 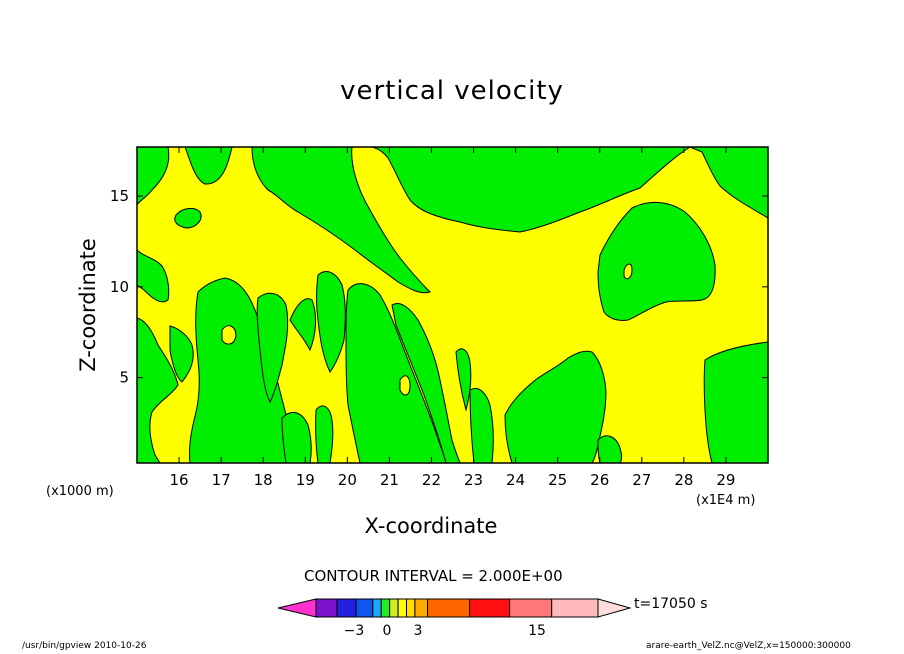 I want to click on colorbar, so click(x=454, y=608).